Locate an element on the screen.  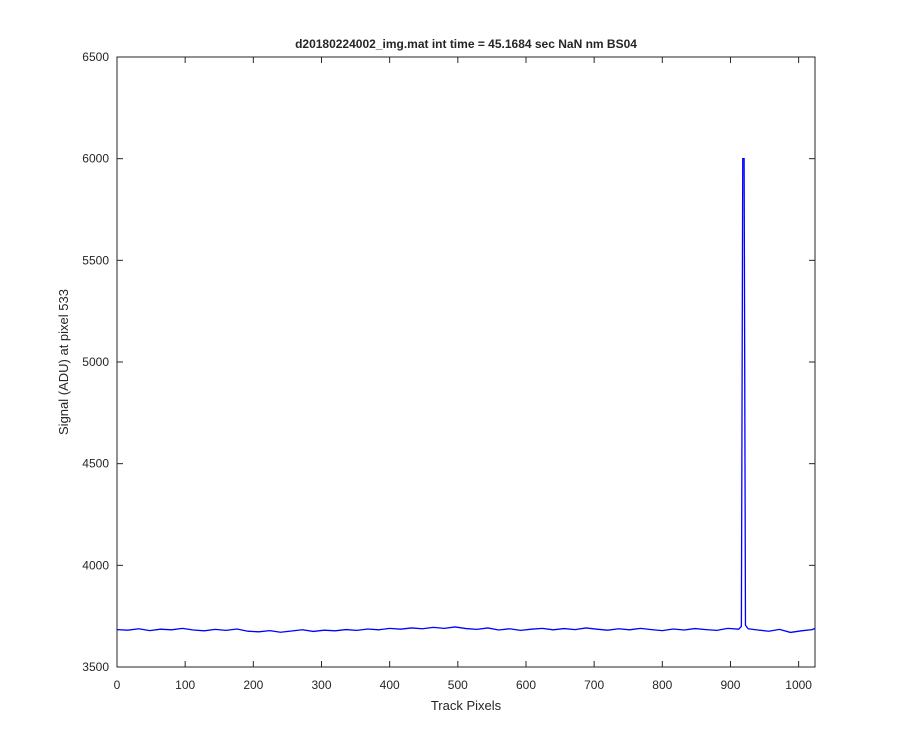
x-tick-label: 200 is located at coordinates (253, 685).